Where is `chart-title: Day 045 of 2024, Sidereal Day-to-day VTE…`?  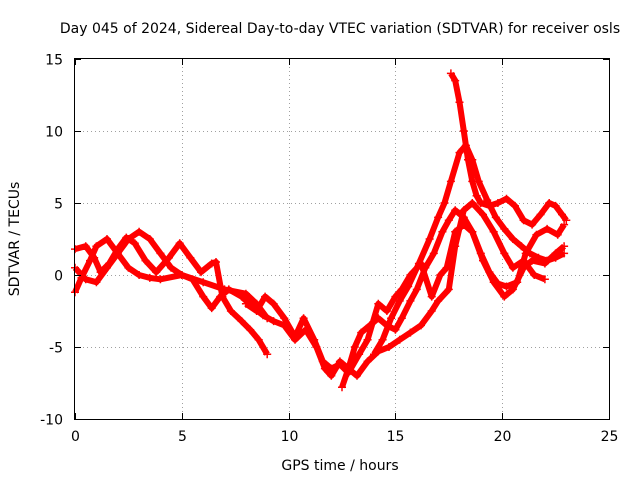
chart-title: Day 045 of 2024, Sidereal Day-to-day VTE… is located at coordinates (340, 29).